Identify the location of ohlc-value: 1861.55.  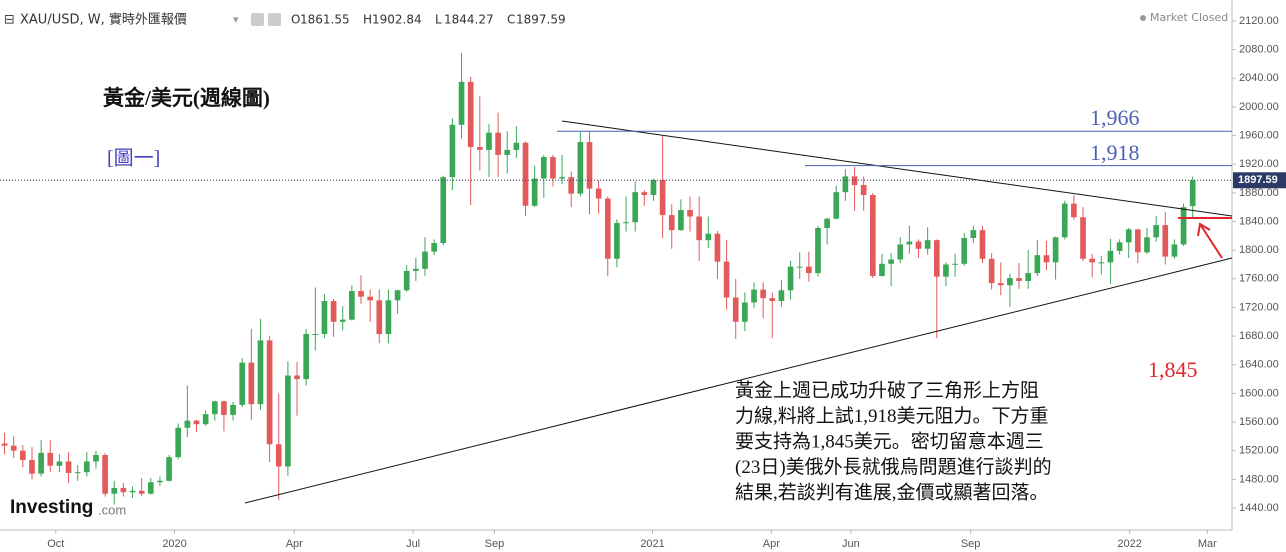
(325, 20).